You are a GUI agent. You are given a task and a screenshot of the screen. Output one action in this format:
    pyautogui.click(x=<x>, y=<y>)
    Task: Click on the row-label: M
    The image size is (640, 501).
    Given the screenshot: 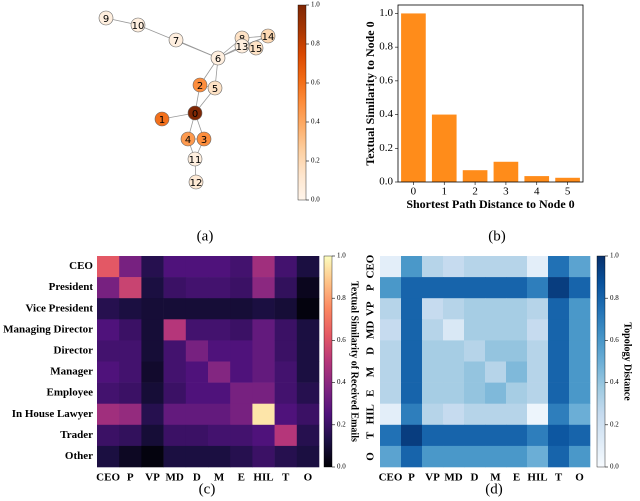 What is the action you would take?
    pyautogui.click(x=371, y=371)
    